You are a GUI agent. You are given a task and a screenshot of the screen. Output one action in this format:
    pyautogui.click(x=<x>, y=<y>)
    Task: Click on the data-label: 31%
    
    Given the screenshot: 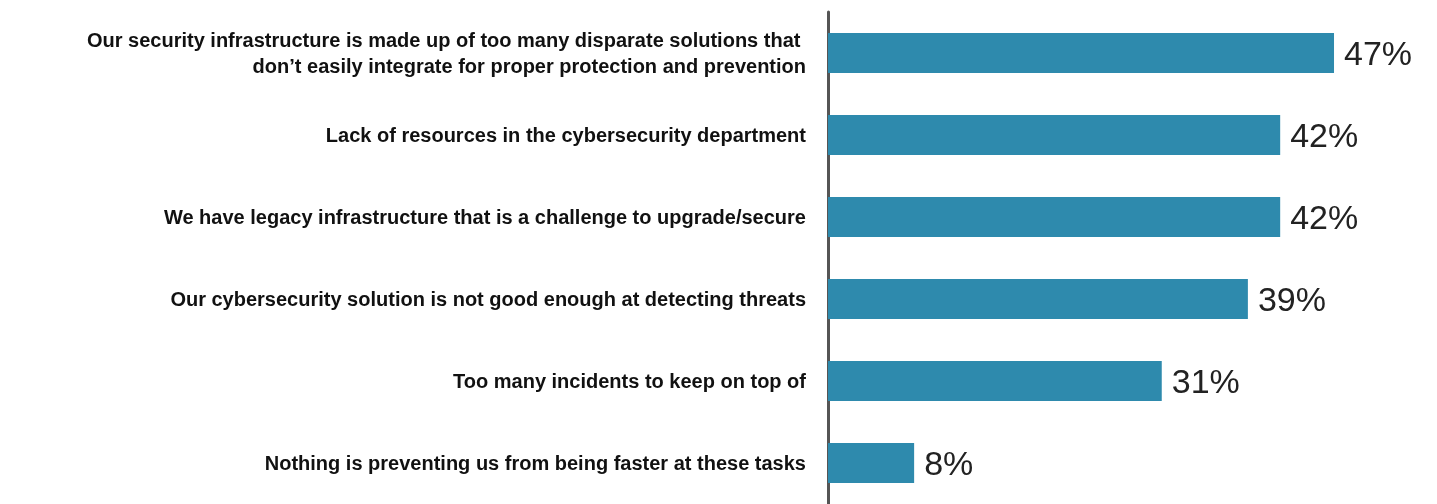 What is the action you would take?
    pyautogui.click(x=1205, y=381)
    